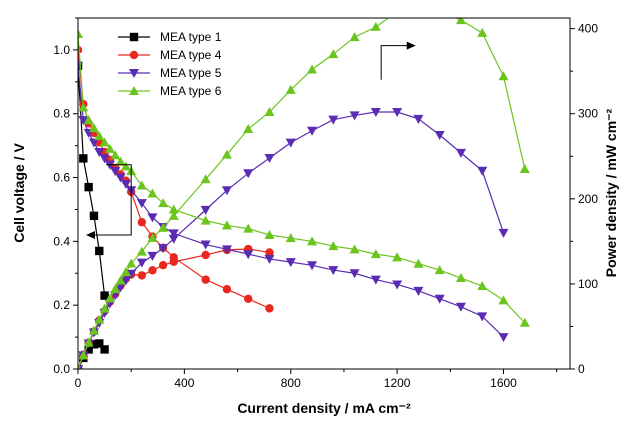  I want to click on y-right-tick-label-3: 300, so click(588, 114).